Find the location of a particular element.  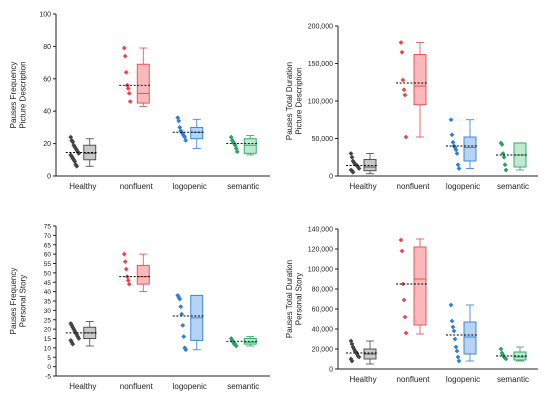

y-tick-label: 70 is located at coordinates (48, 236).